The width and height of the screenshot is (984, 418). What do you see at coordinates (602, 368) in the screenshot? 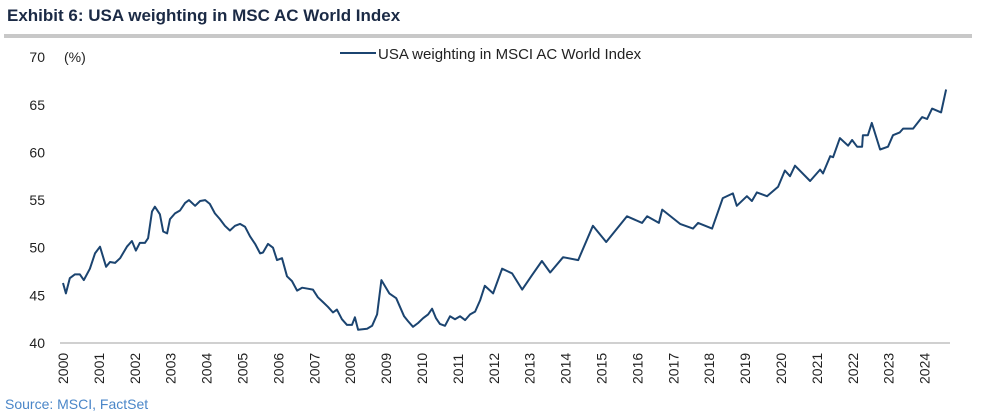
I see `x-tick-label: 2015` at bounding box center [602, 368].